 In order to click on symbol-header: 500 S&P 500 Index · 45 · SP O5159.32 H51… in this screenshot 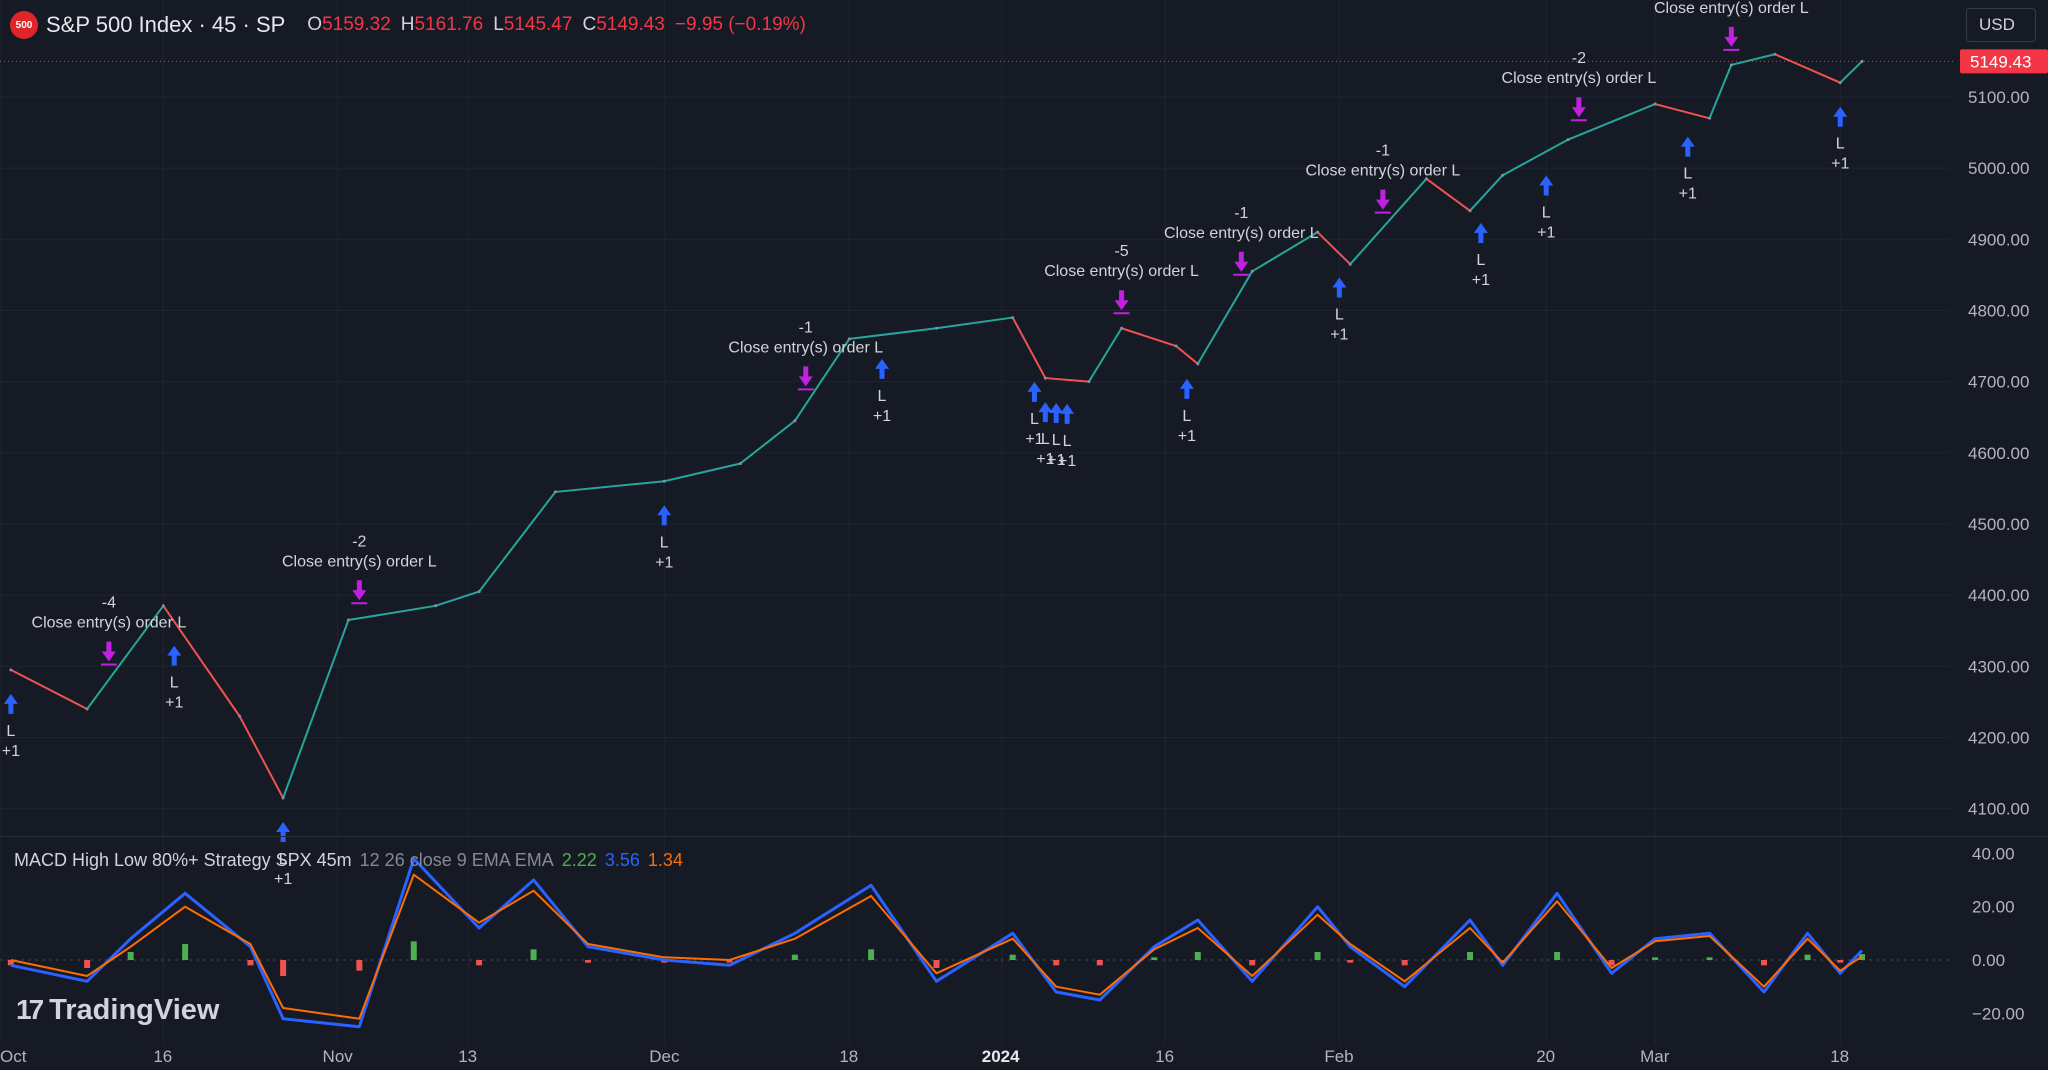, I will do `click(408, 25)`.